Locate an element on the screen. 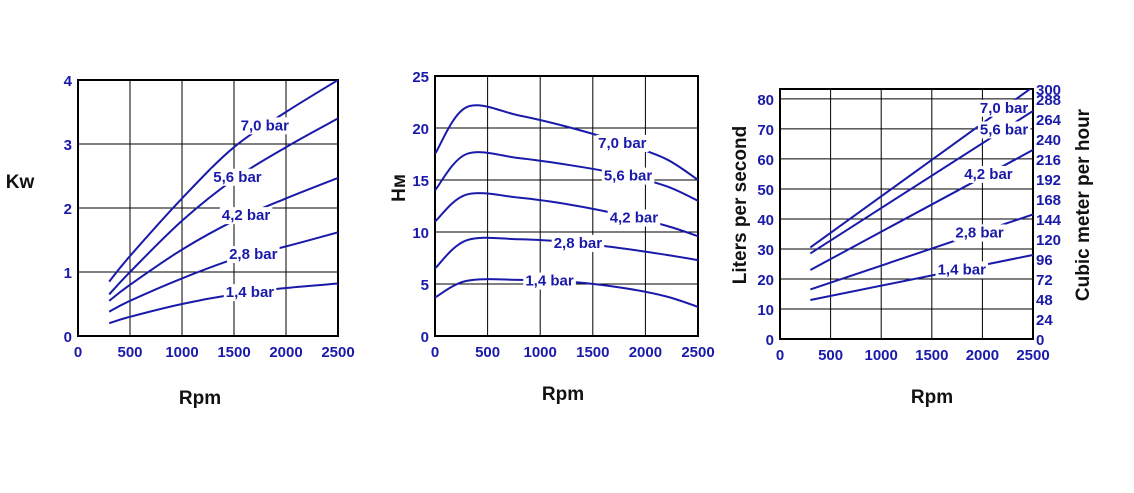 Image resolution: width=1134 pixels, height=493 pixels. y2-tick-label: 120 is located at coordinates (1048, 240).